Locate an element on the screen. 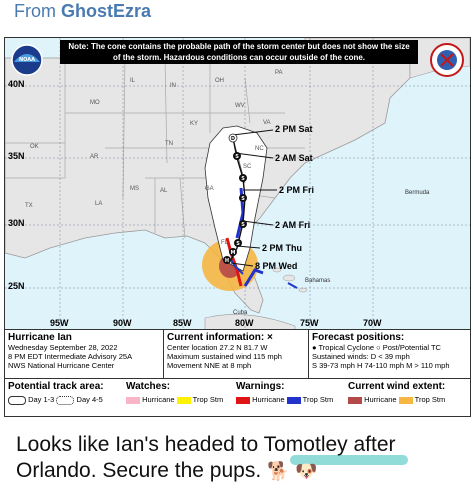 The height and width of the screenshot is (500, 473). state-label: VA is located at coordinates (267, 123).